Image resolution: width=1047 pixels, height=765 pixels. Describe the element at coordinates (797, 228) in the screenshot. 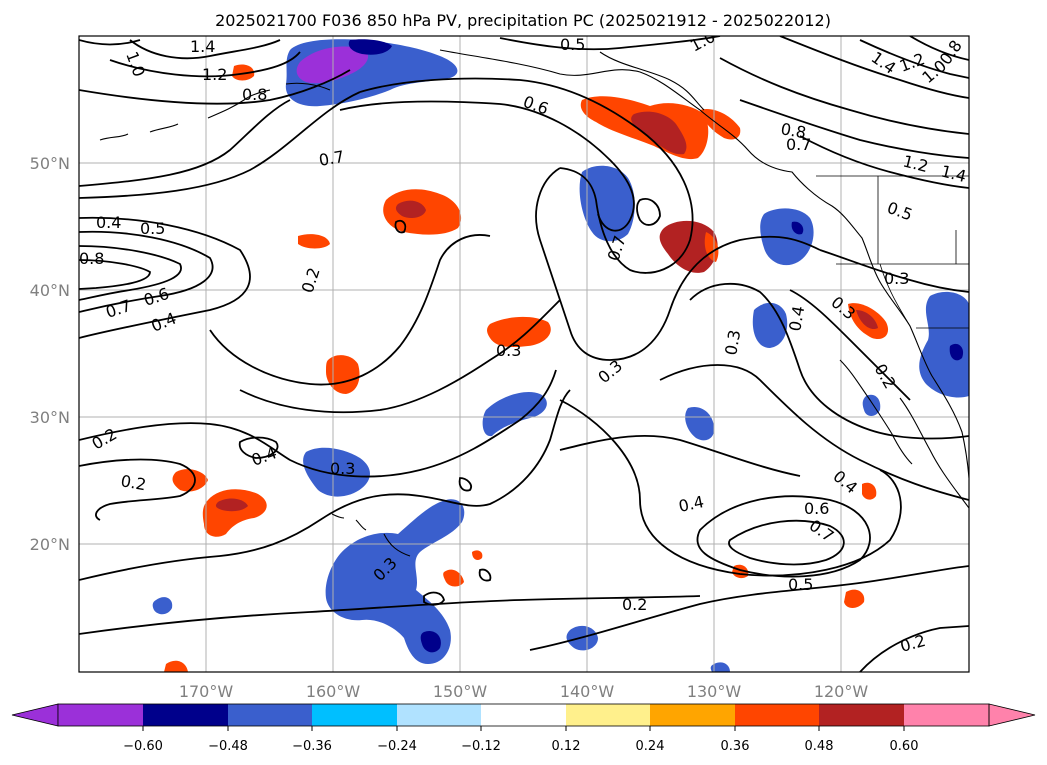

I see `precip-negative-125w-44n-core` at that location.